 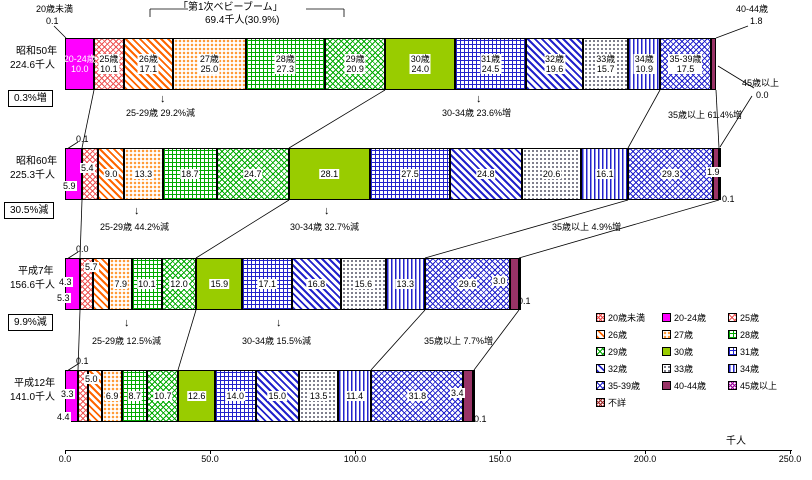 What do you see at coordinates (36, 271) in the screenshot?
I see `era-label-2: 平成7年` at bounding box center [36, 271].